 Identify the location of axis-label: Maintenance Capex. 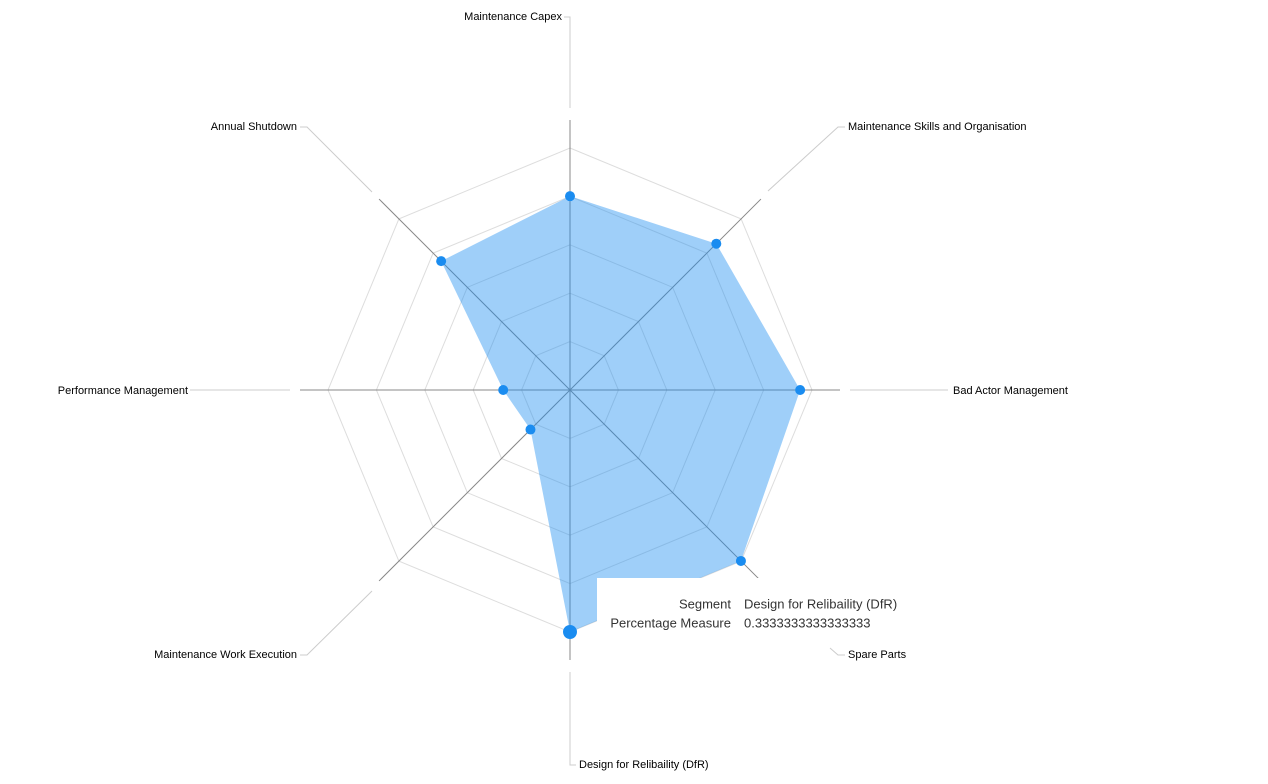
(513, 17).